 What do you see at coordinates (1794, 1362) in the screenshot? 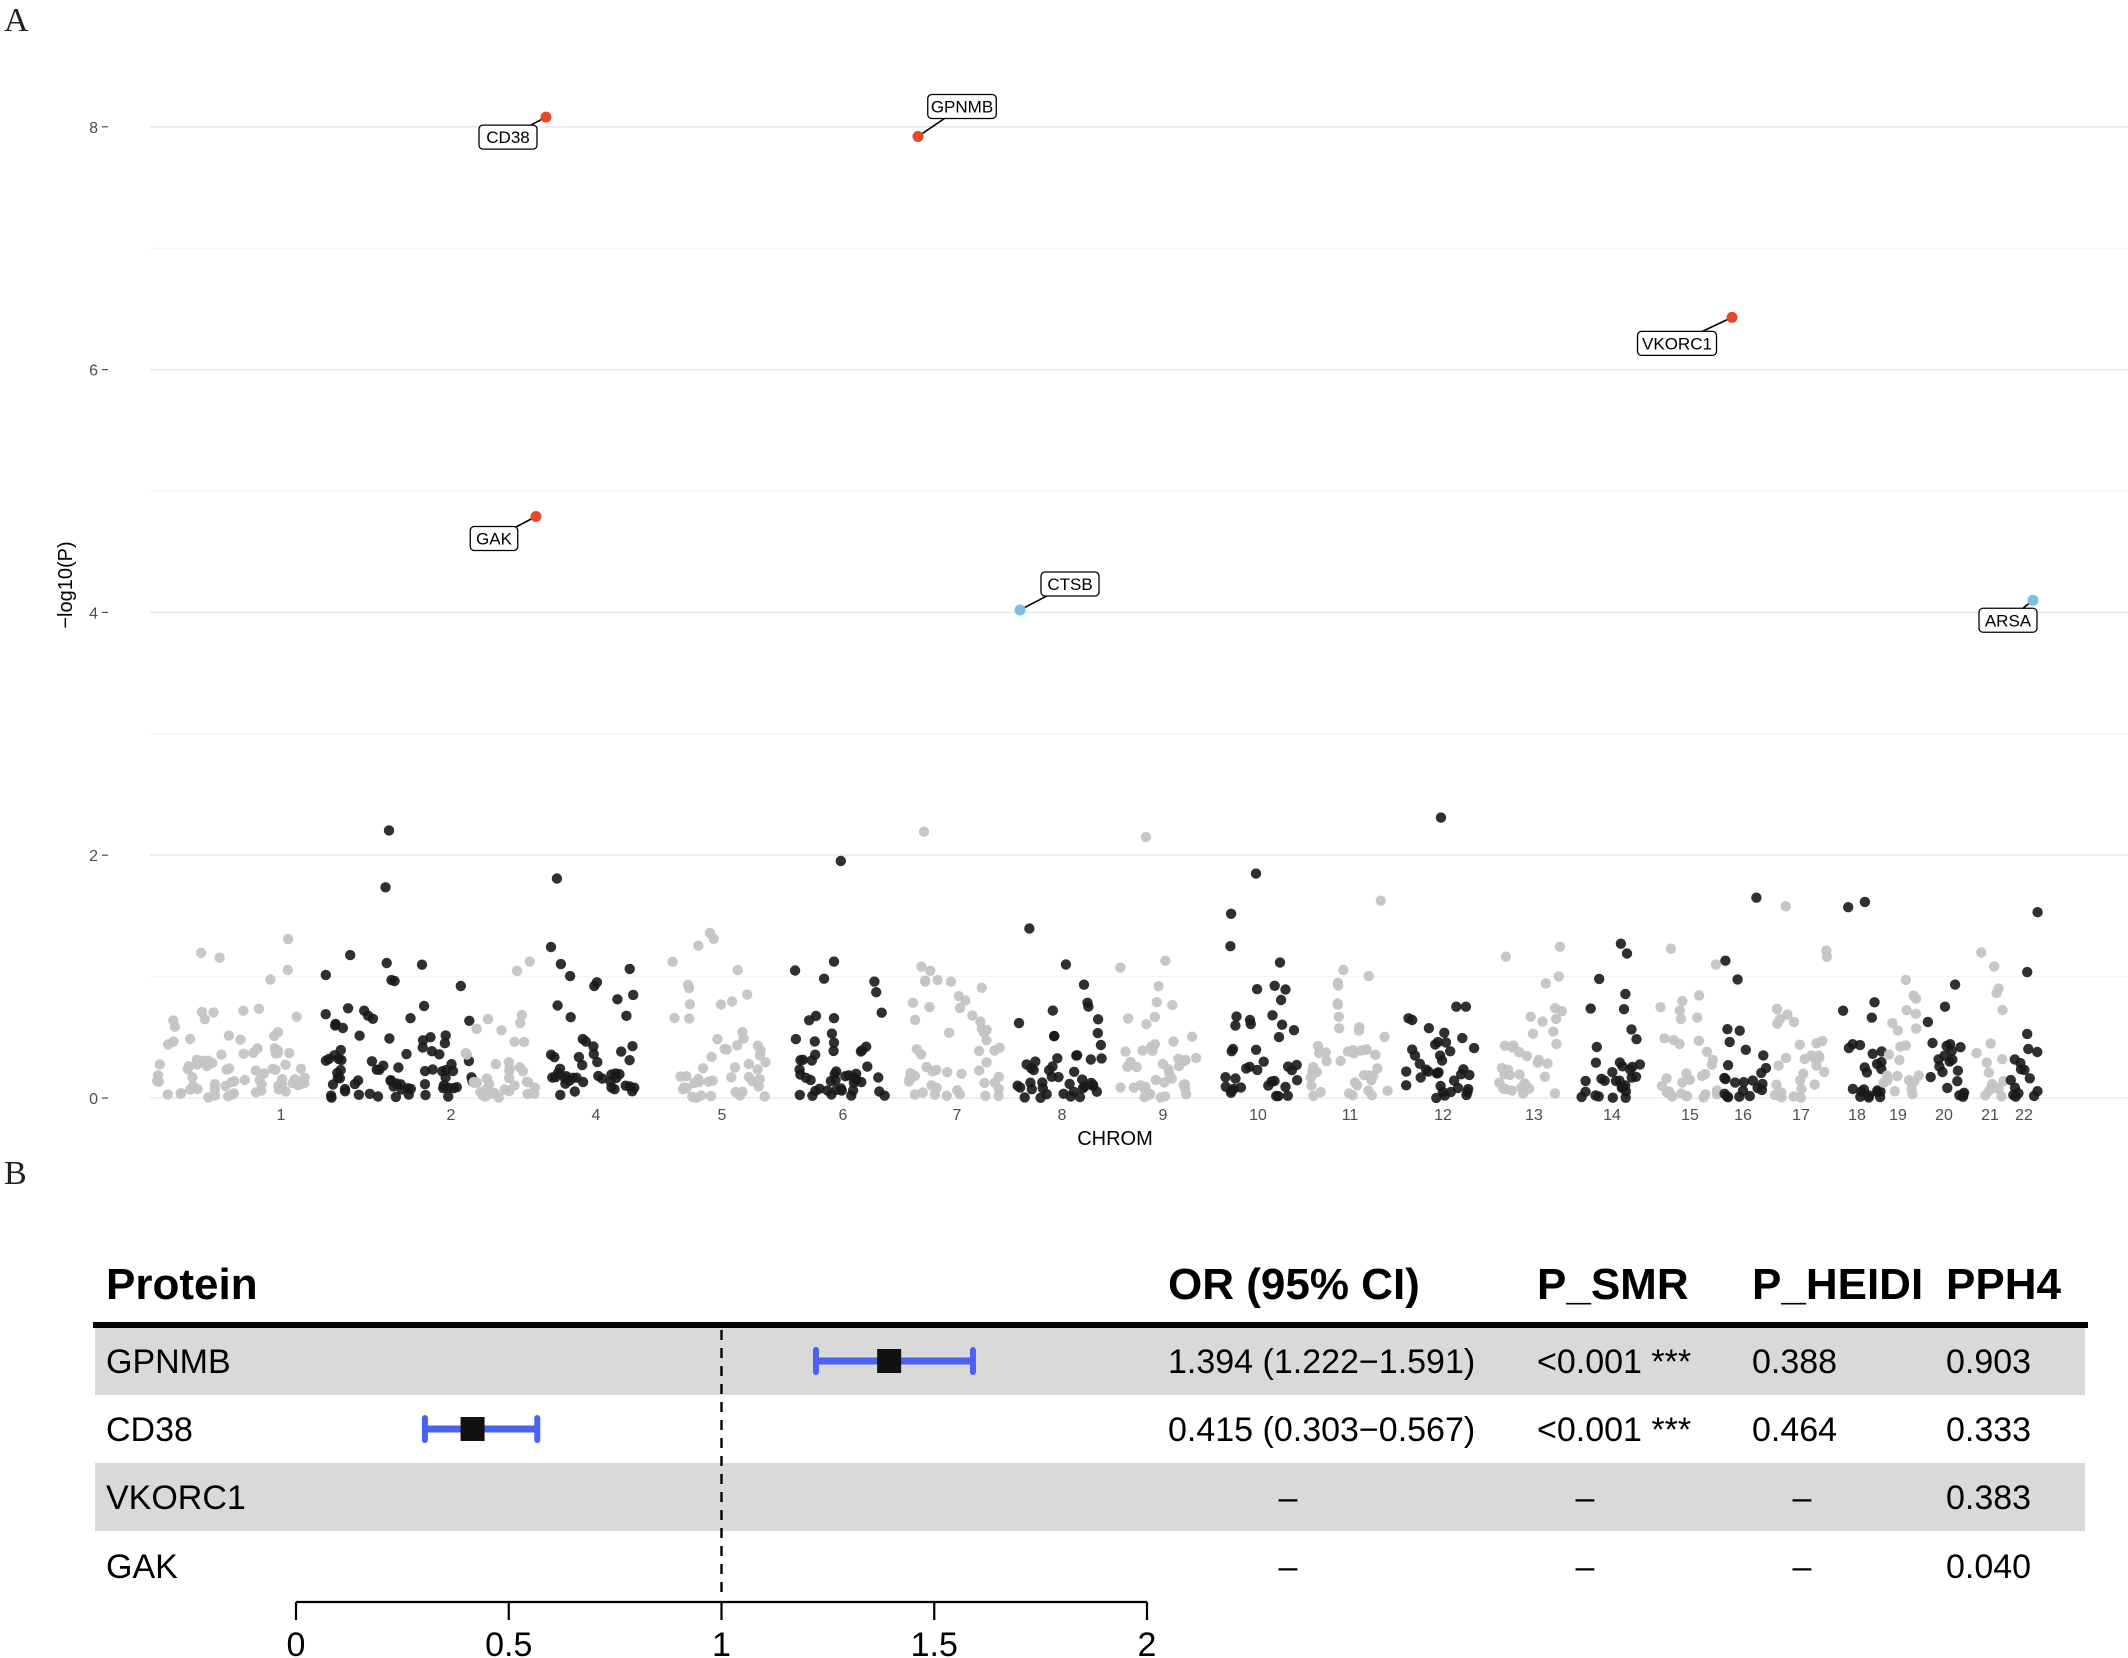
I see `p-heidi-value: 0.388` at bounding box center [1794, 1362].